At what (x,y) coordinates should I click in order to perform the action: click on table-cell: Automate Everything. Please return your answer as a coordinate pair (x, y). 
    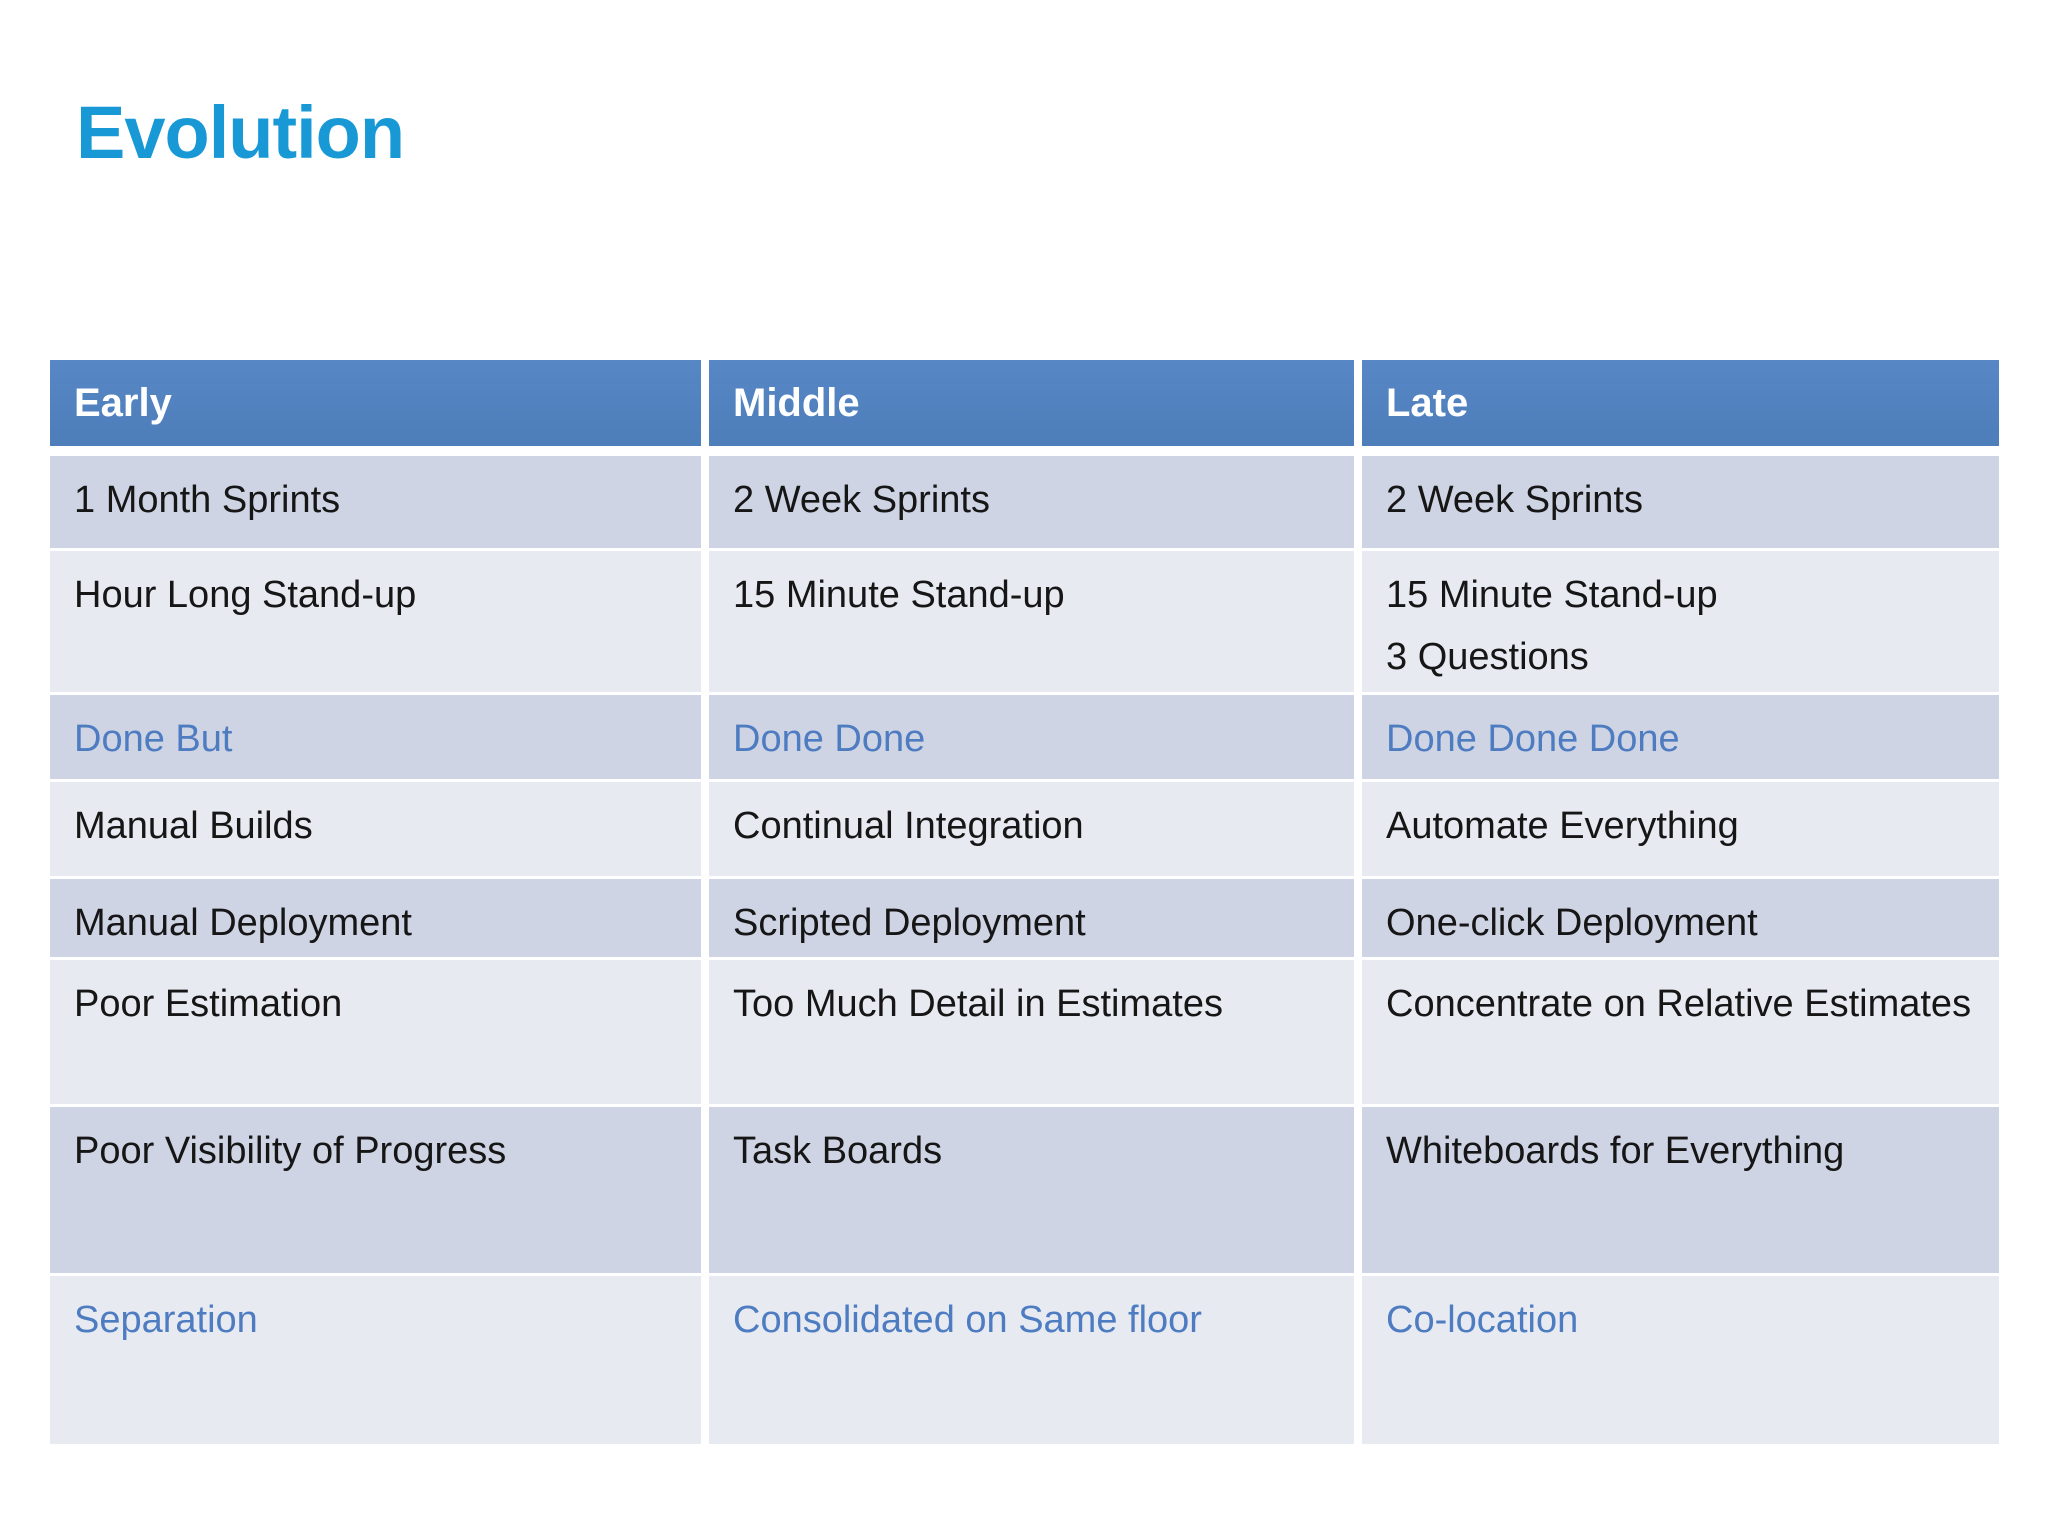
    Looking at the image, I should click on (1680, 829).